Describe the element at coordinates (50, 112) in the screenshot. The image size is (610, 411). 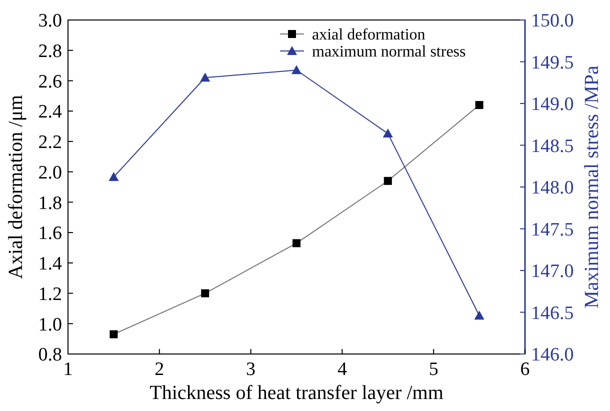
I see `y-tick-label: 2.4` at that location.